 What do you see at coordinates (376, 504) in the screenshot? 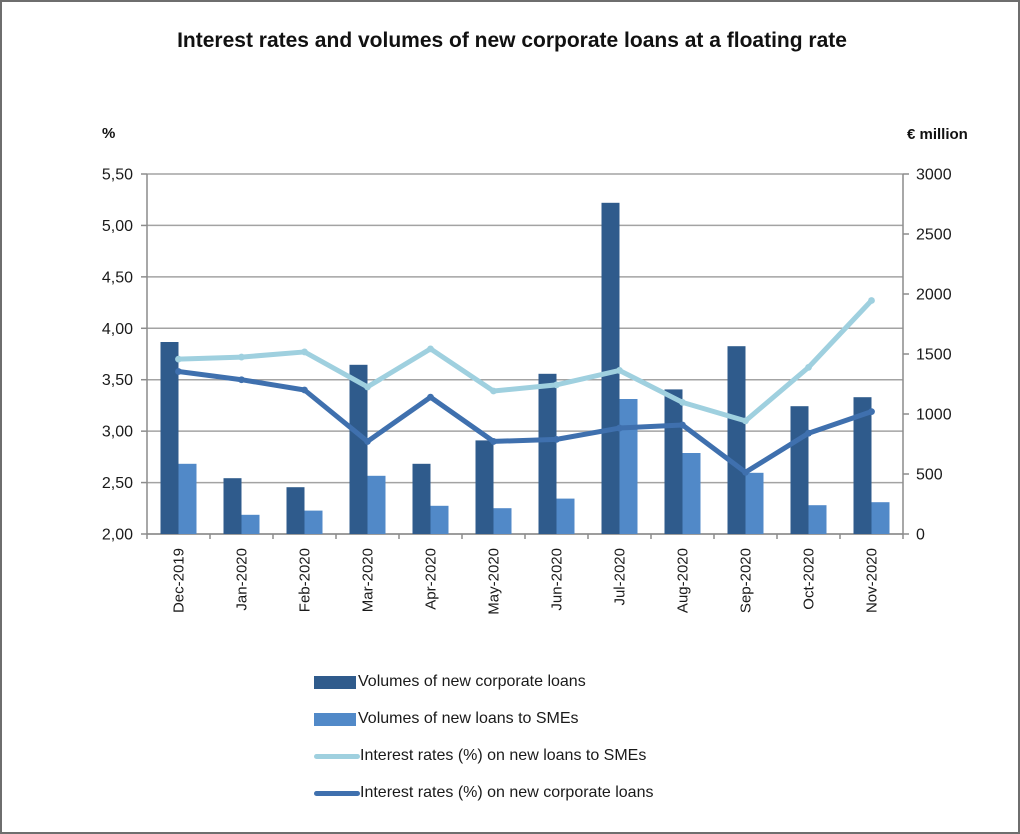
I see `bar-volumes-smes-Mar-2020` at bounding box center [376, 504].